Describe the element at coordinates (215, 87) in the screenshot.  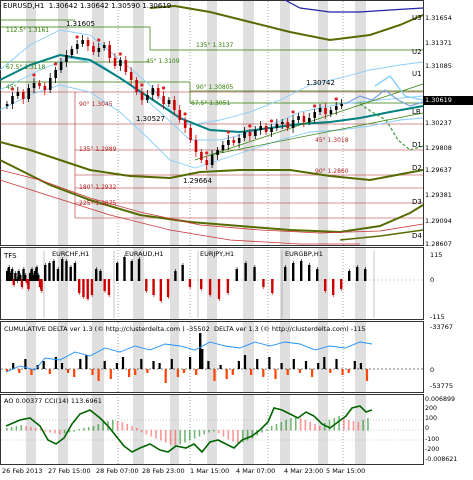
I see `gann-label: 90° 1.30805` at that location.